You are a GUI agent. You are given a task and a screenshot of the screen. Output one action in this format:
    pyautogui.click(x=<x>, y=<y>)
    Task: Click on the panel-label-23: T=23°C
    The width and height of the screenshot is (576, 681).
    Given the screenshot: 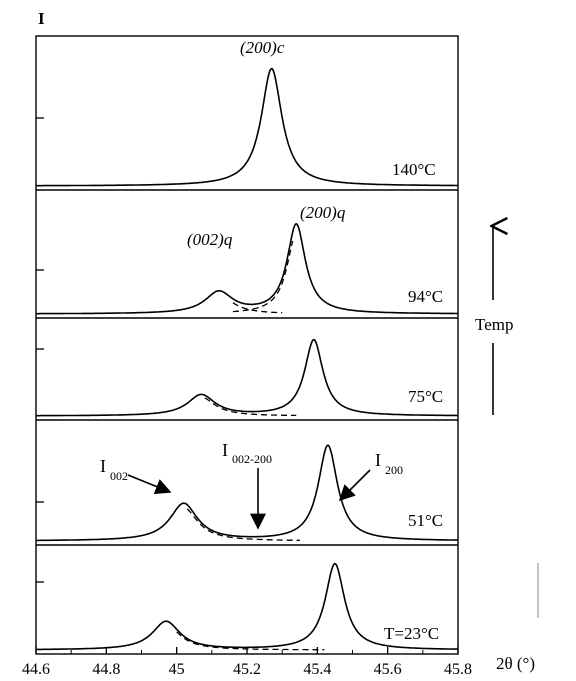 What is the action you would take?
    pyautogui.click(x=411, y=633)
    